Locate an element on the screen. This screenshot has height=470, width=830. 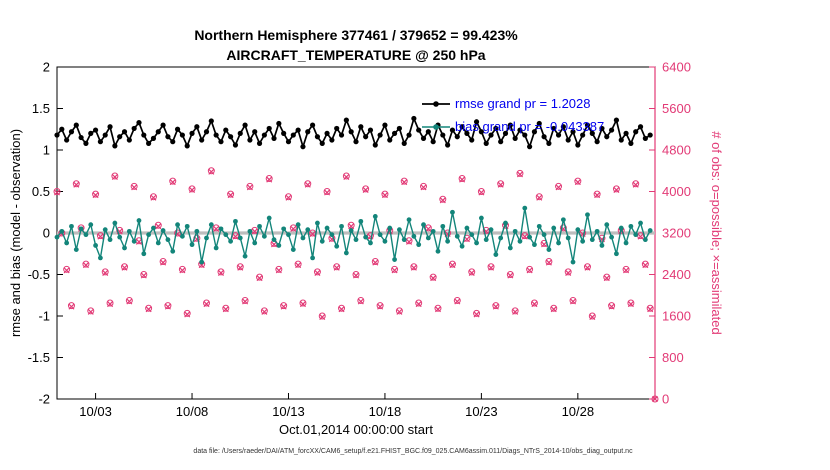
series-rmse is located at coordinates (353, 132).